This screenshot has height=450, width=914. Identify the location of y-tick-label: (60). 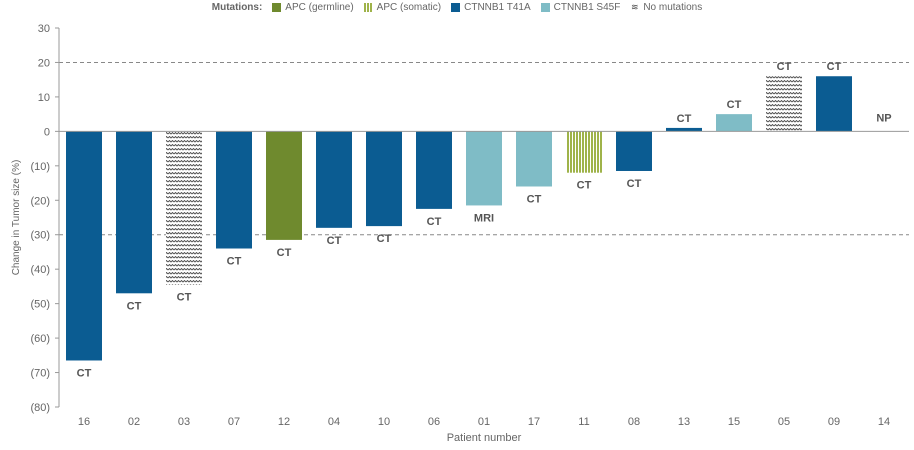
(40, 339).